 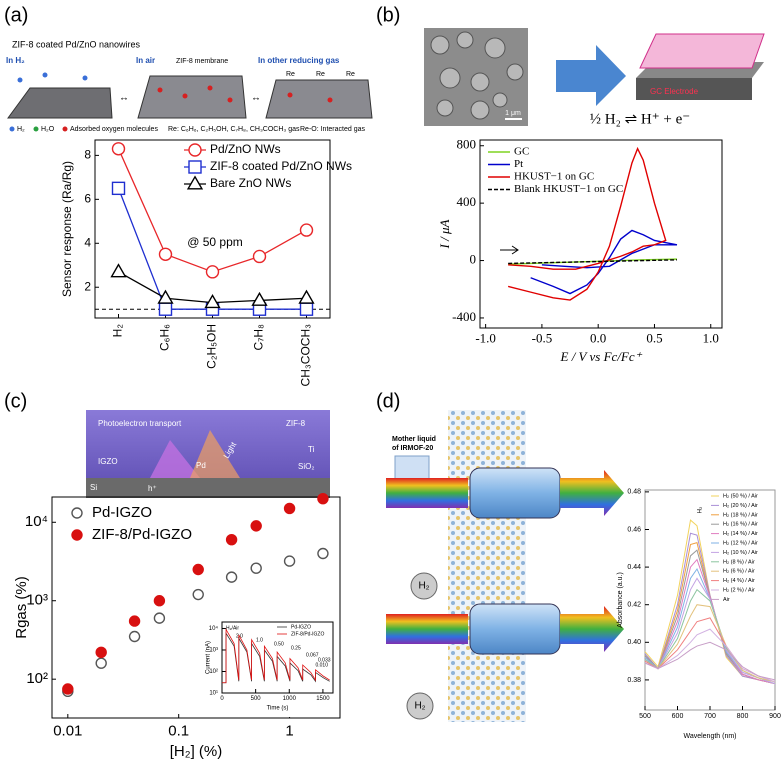 I want to click on schematic-title: ZIF-8 coated Pd/ZnO nanowires, so click(x=76, y=44).